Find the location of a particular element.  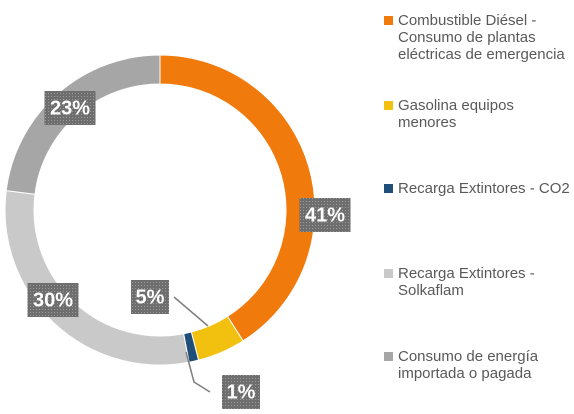

legend-label: Consumo de energía importada o pagada is located at coordinates (468, 365).